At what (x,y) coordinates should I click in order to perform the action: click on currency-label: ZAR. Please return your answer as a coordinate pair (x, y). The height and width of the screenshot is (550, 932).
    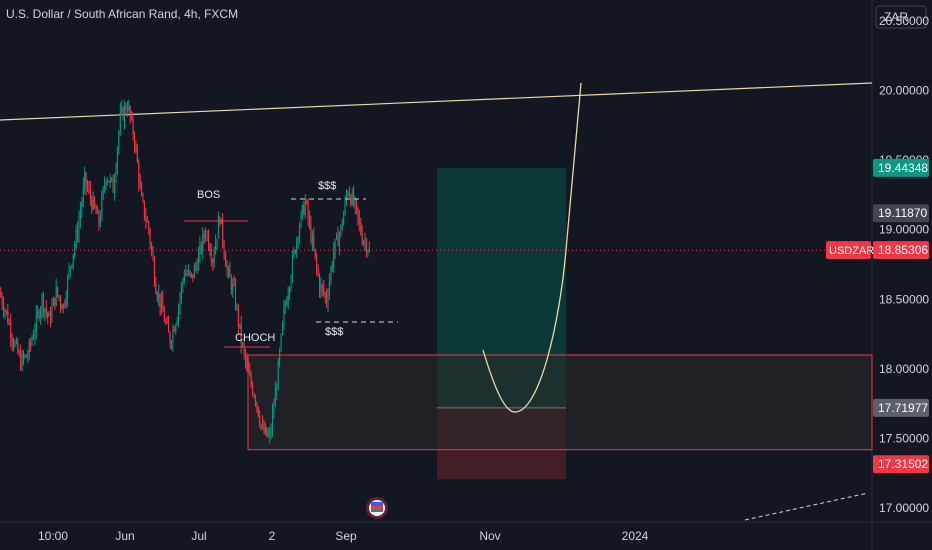
    Looking at the image, I should click on (896, 17).